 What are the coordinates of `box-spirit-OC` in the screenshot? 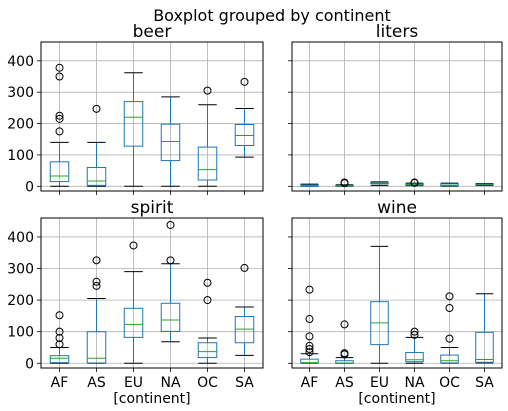 It's located at (207, 321).